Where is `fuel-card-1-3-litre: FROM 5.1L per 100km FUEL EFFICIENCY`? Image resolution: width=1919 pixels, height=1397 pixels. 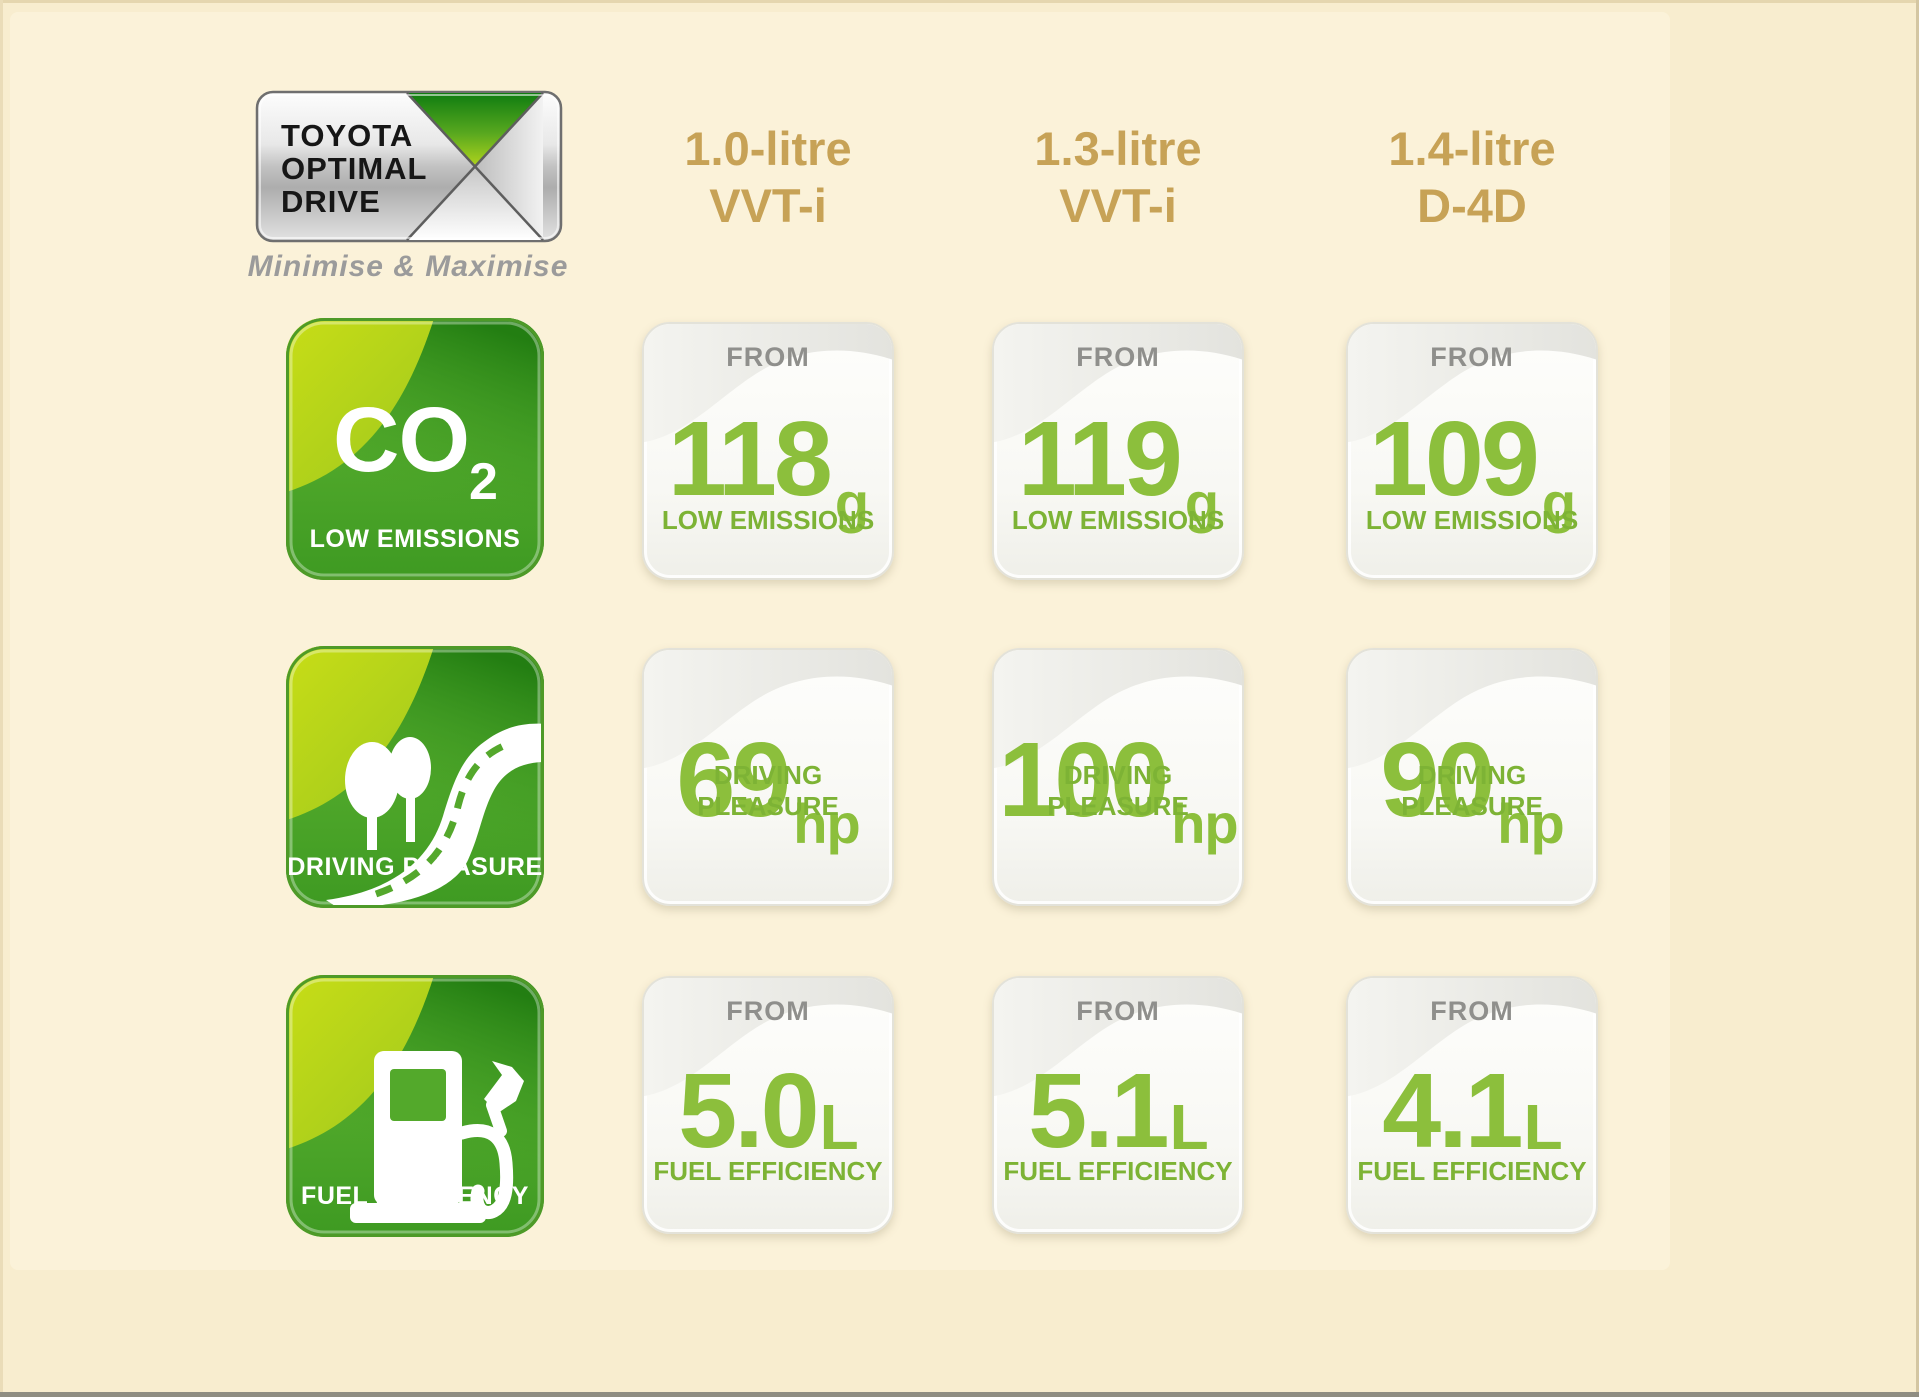 fuel-card-1-3-litre: FROM 5.1L per 100km FUEL EFFICIENCY is located at coordinates (1118, 1105).